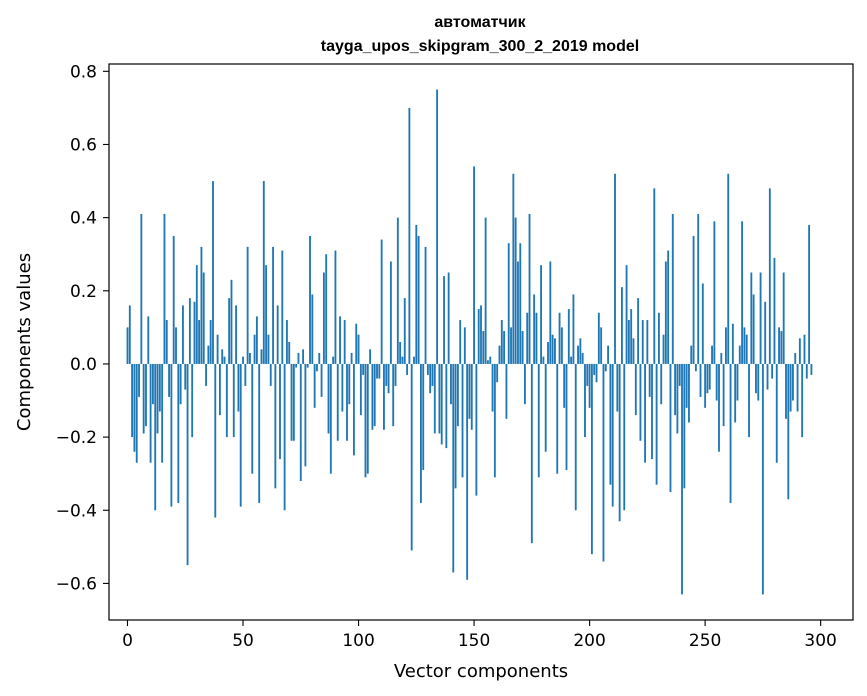 This screenshot has height=696, width=867. What do you see at coordinates (243, 641) in the screenshot?
I see `x-tick-label: 50` at bounding box center [243, 641].